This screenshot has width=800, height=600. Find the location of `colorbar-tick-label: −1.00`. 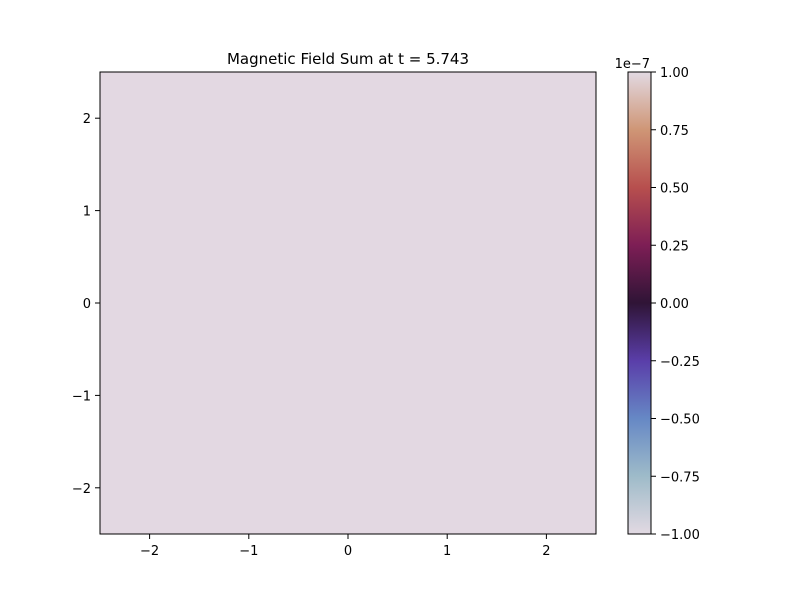

colorbar-tick-label: −1.00 is located at coordinates (680, 535).